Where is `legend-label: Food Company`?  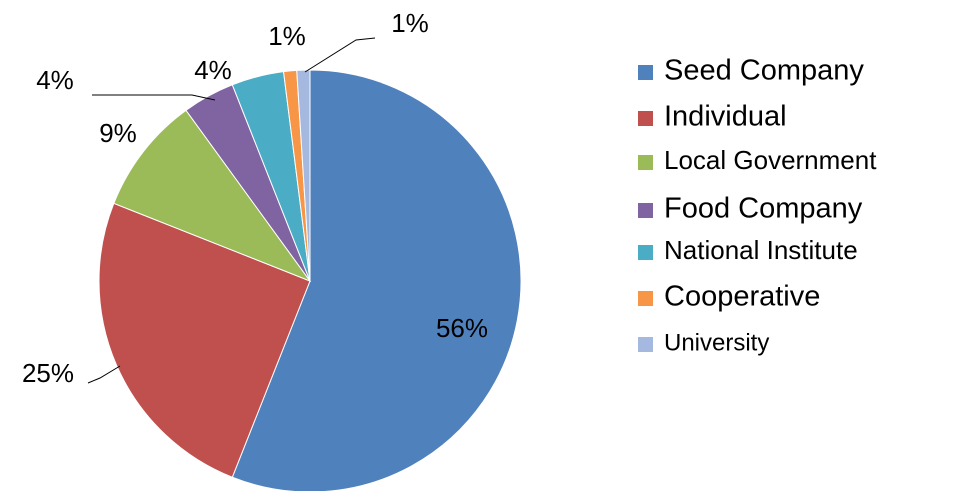 legend-label: Food Company is located at coordinates (763, 209).